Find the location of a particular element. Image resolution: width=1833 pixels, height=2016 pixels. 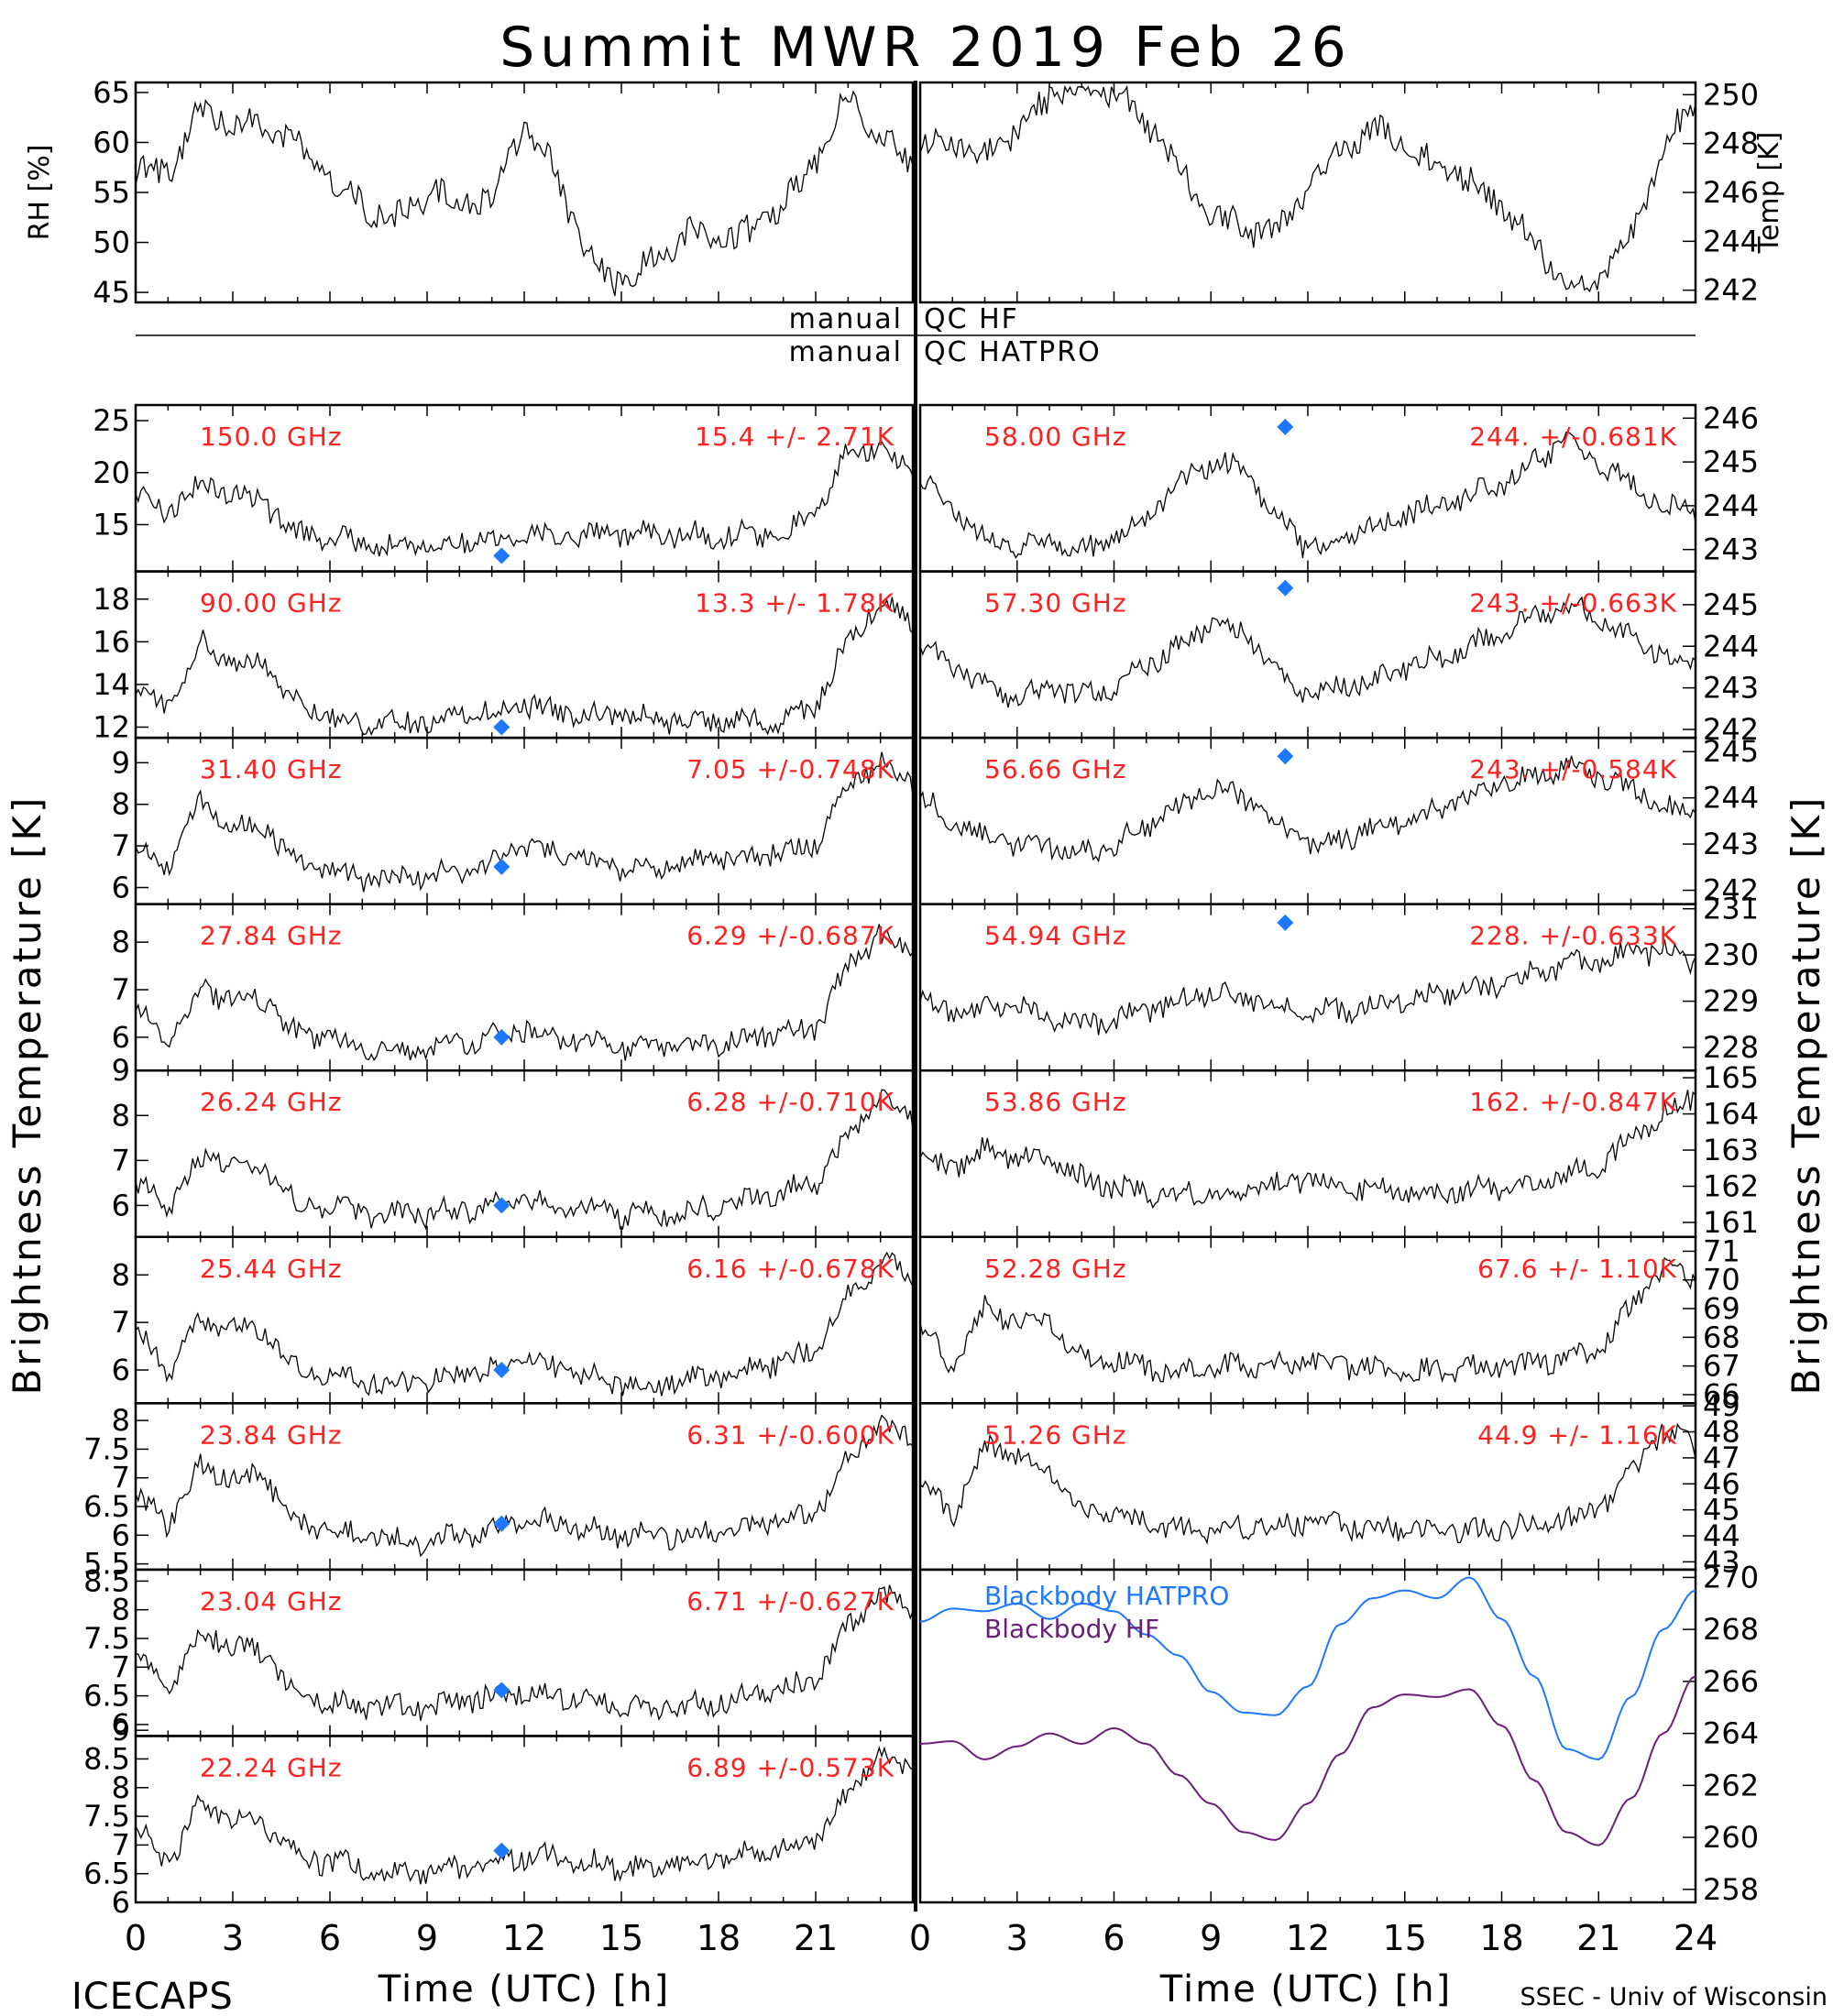

channel-stats-label: 67.6 +/- 1.10K is located at coordinates (1577, 1269).